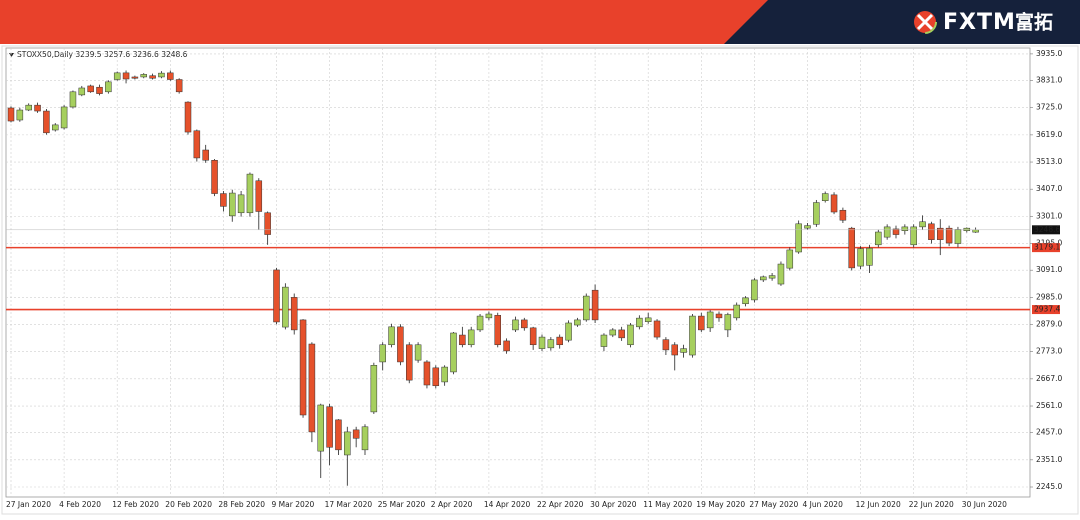  Describe the element at coordinates (1049, 432) in the screenshot. I see `y-tick-label: 2457.0` at that location.